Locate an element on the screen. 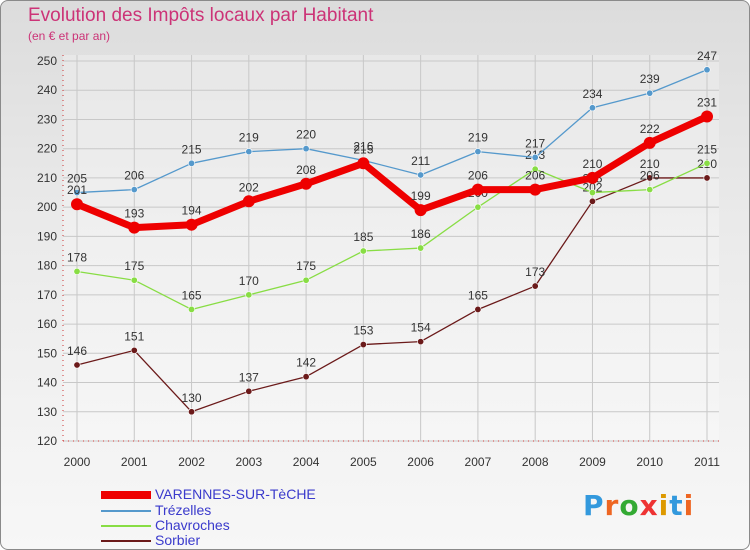 Image resolution: width=750 pixels, height=550 pixels. data-label: 202 is located at coordinates (249, 187).